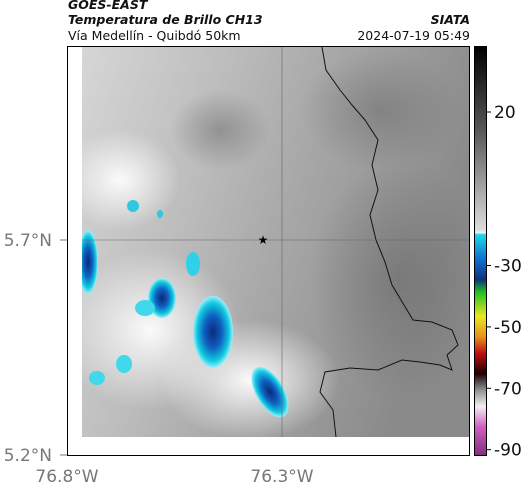  What do you see at coordinates (108, 6) in the screenshot?
I see `source: GOES-EAST` at bounding box center [108, 6].